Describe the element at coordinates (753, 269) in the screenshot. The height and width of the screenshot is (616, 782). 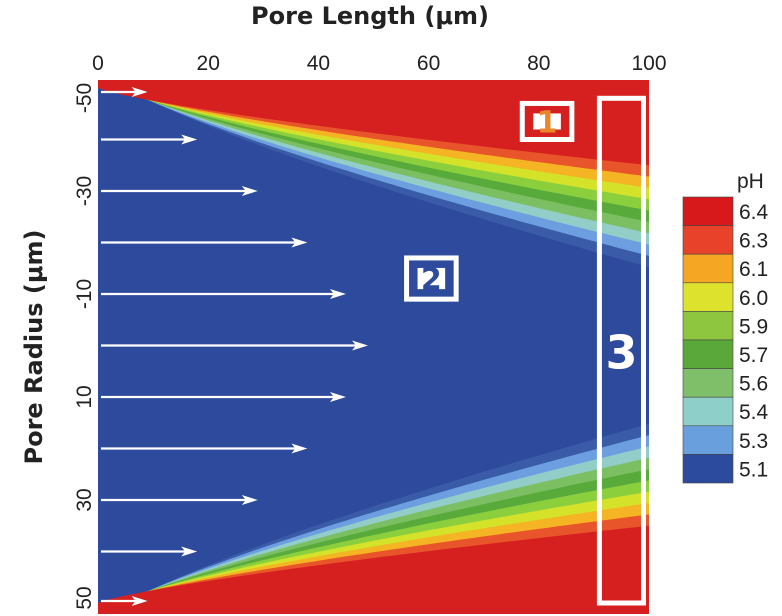
I see `legend-label: 6.1` at that location.